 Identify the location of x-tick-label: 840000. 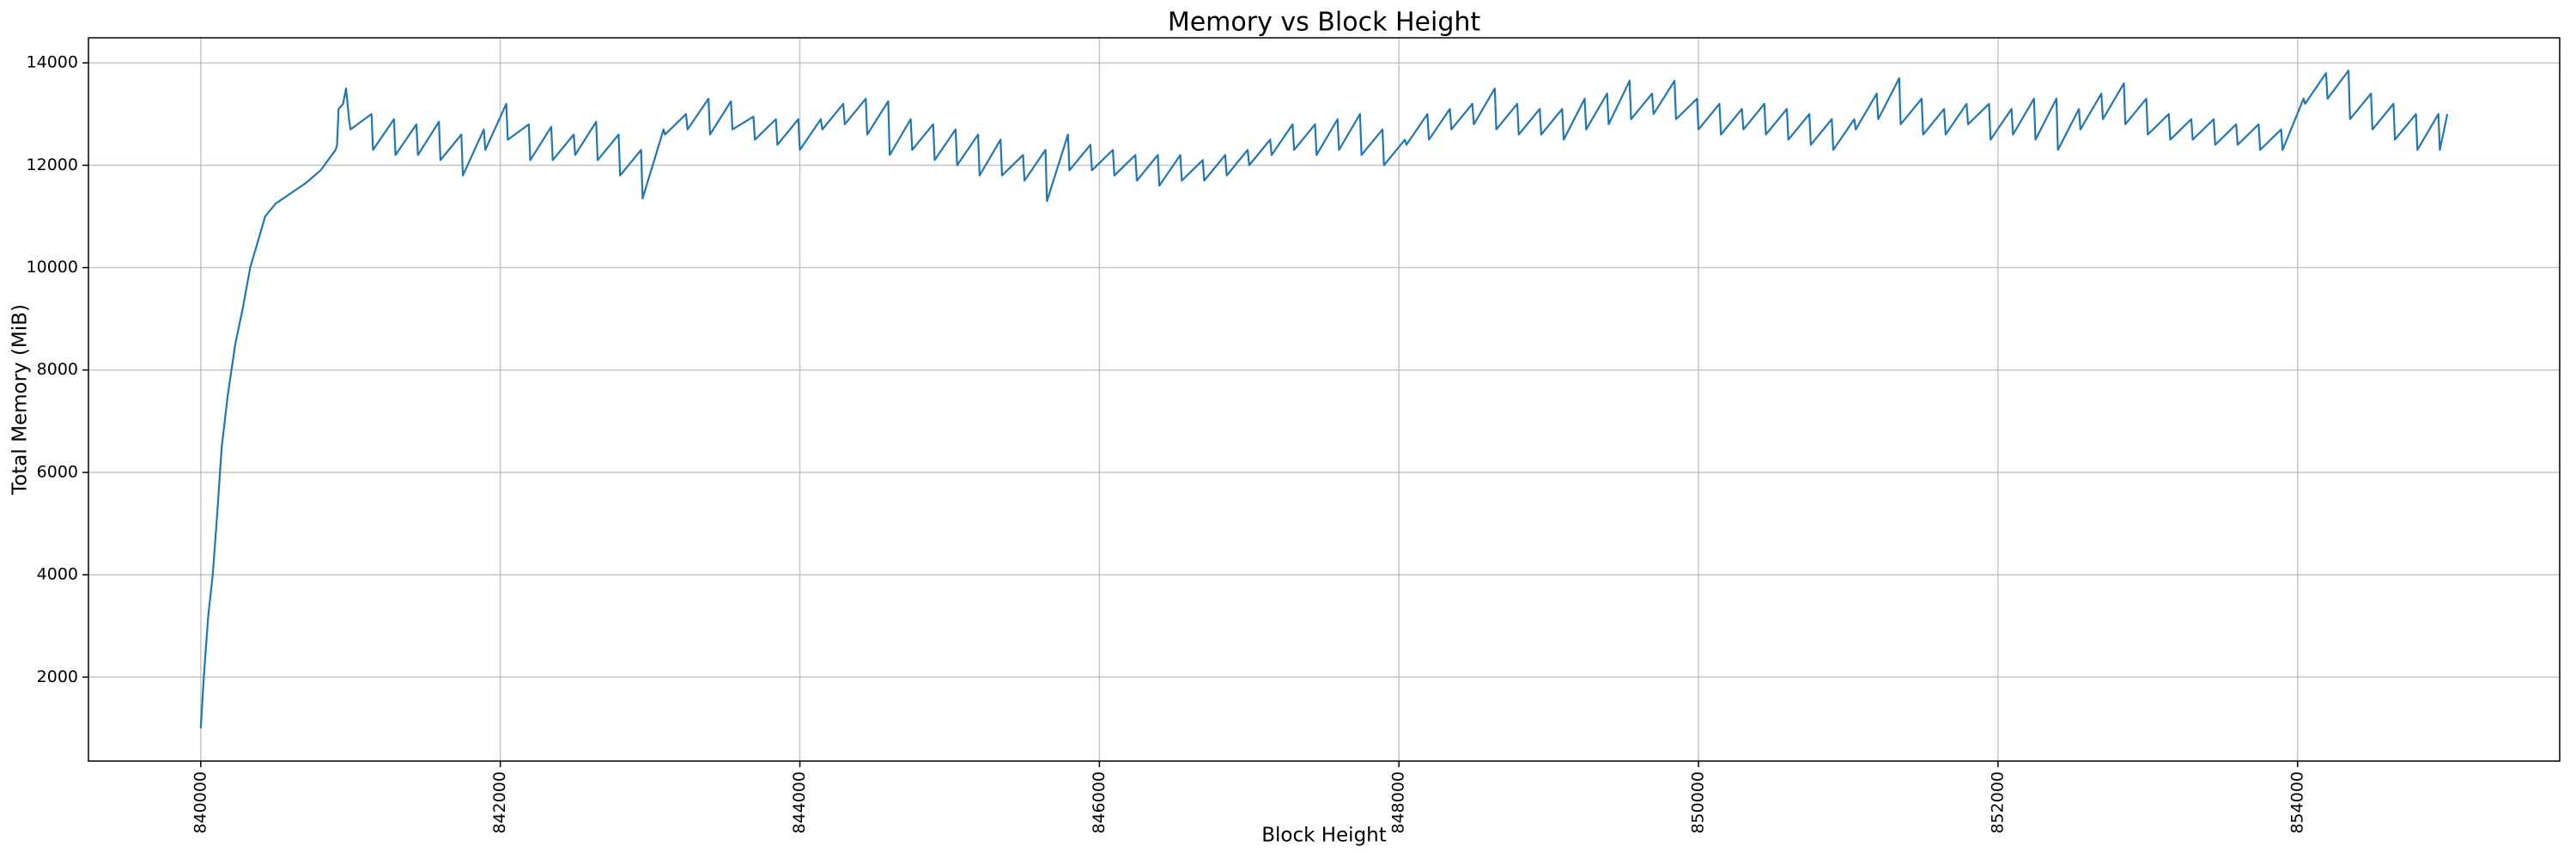
(201, 803).